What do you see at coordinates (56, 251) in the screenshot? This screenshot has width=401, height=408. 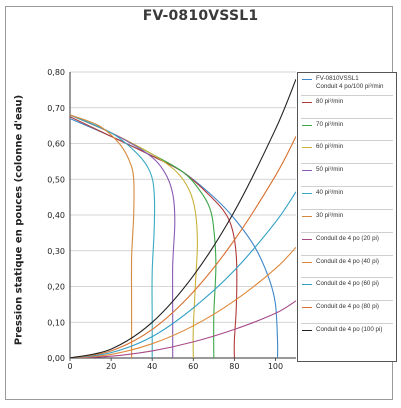 I see `y-tick-label: 0,30` at bounding box center [56, 251].